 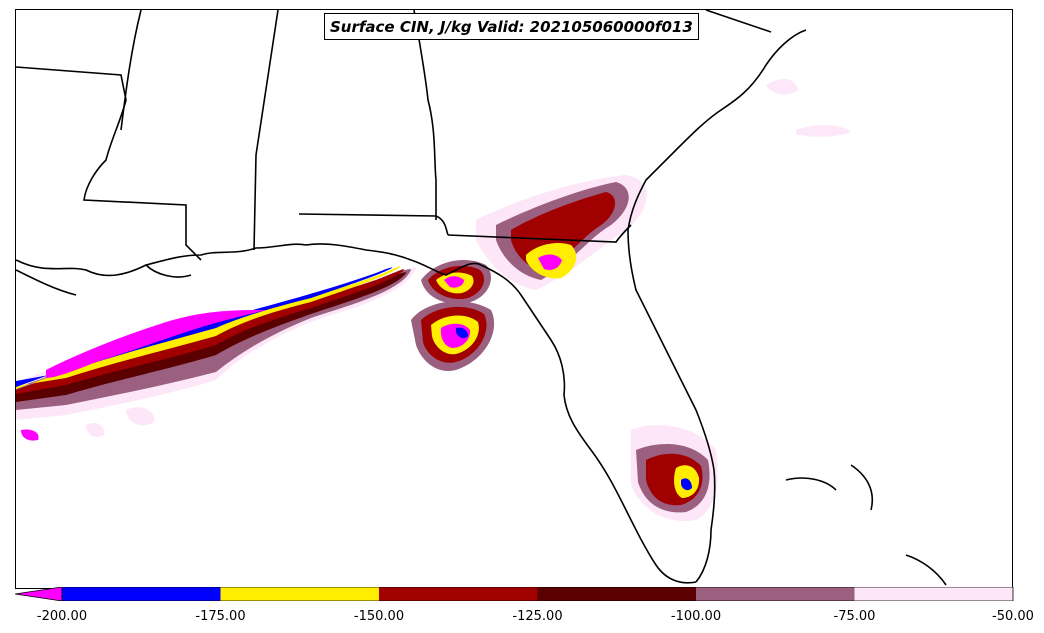 What do you see at coordinates (462, 333) in the screenshot?
I see `cin-blob-bigbend-blue` at bounding box center [462, 333].